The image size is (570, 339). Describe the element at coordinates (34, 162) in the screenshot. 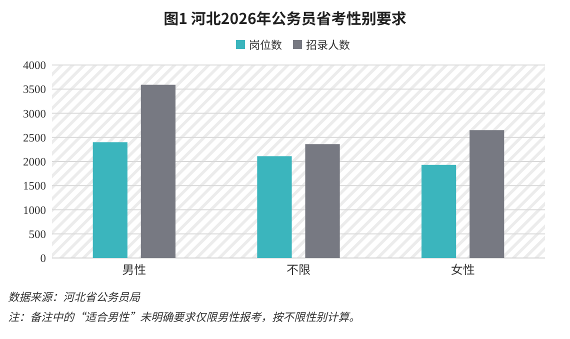

I see `y-tick-label: 2000` at that location.